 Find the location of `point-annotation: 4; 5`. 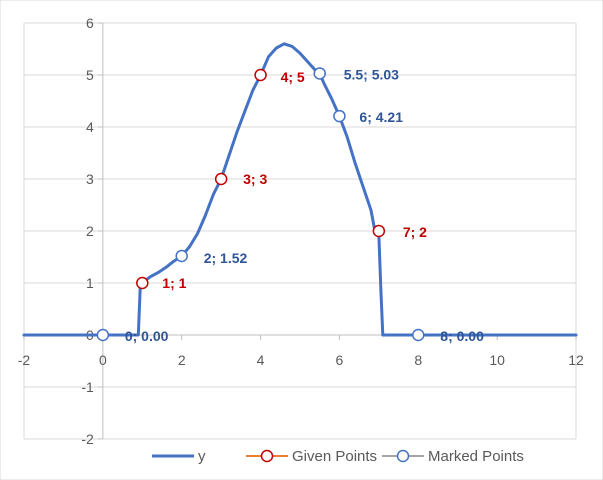

point-annotation: 4; 5 is located at coordinates (293, 77).